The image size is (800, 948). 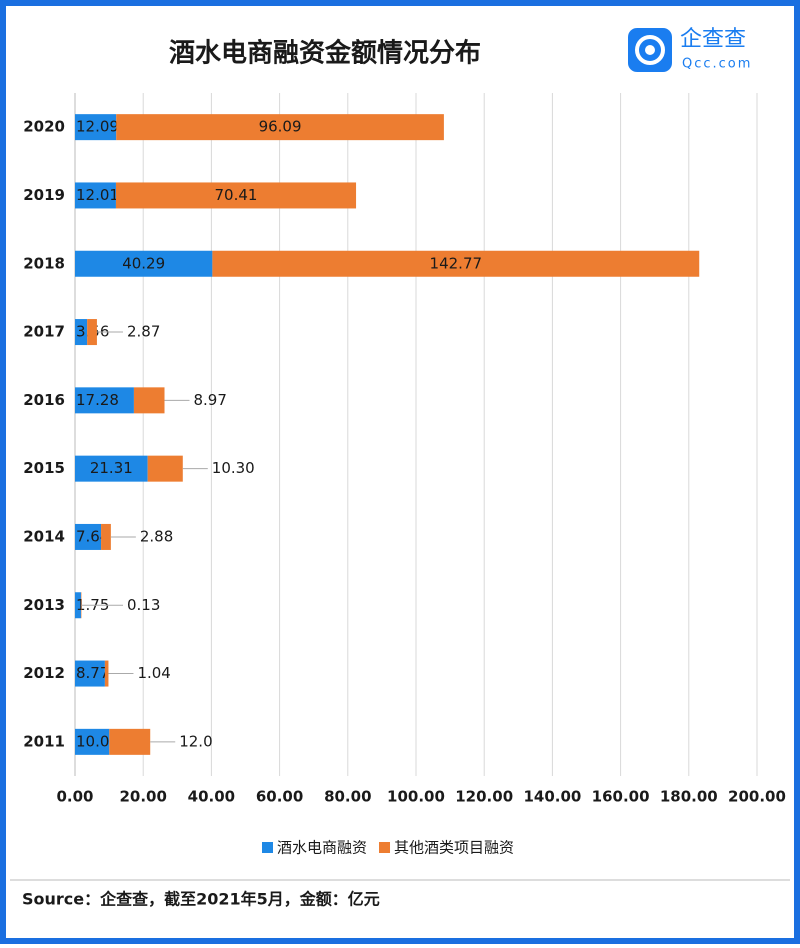 What do you see at coordinates (454, 848) in the screenshot?
I see `legend-label: 其他酒类项目融资` at bounding box center [454, 848].